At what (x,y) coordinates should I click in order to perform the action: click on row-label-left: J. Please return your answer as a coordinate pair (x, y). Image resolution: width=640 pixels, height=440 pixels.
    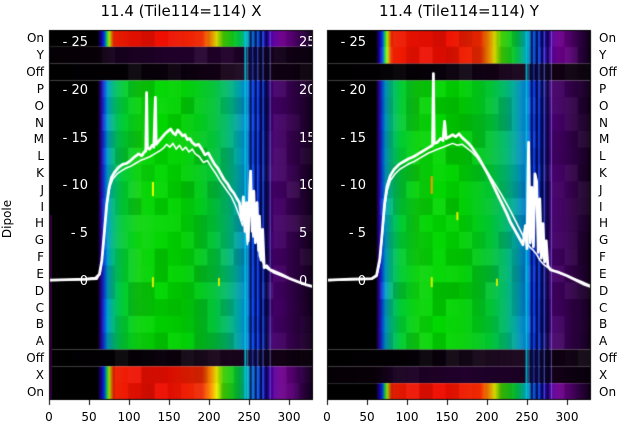
    Looking at the image, I should click on (42, 189).